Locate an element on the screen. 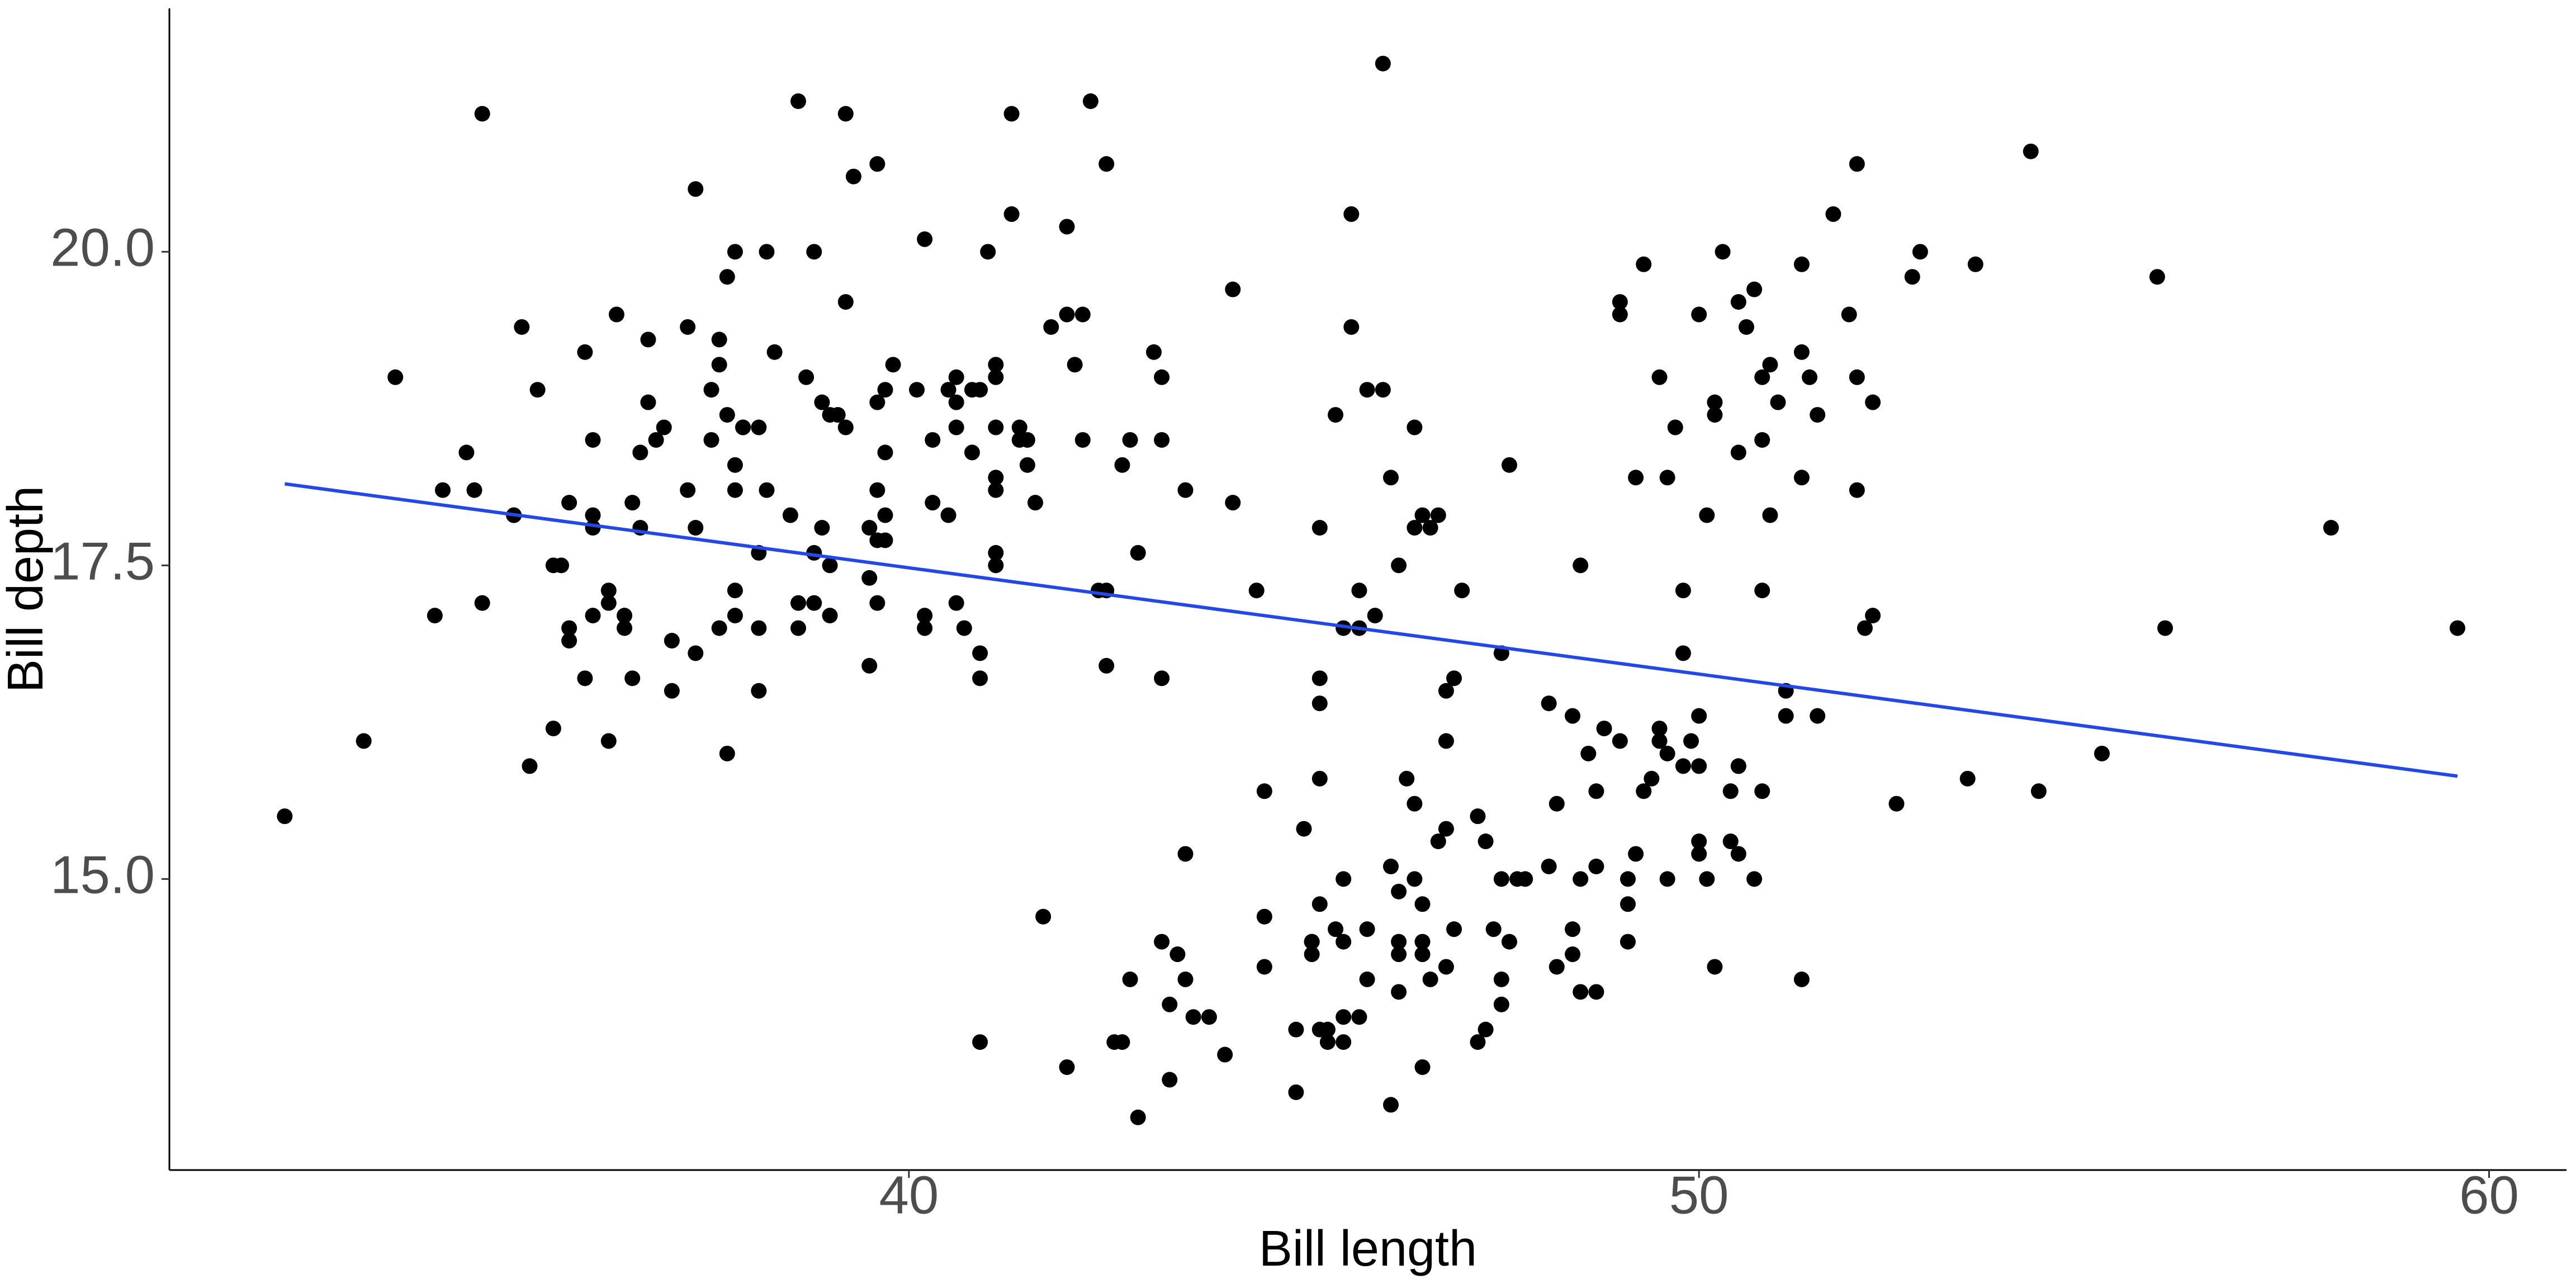 This screenshot has height=1288, width=2576. x-tick-label: 40 is located at coordinates (909, 1195).